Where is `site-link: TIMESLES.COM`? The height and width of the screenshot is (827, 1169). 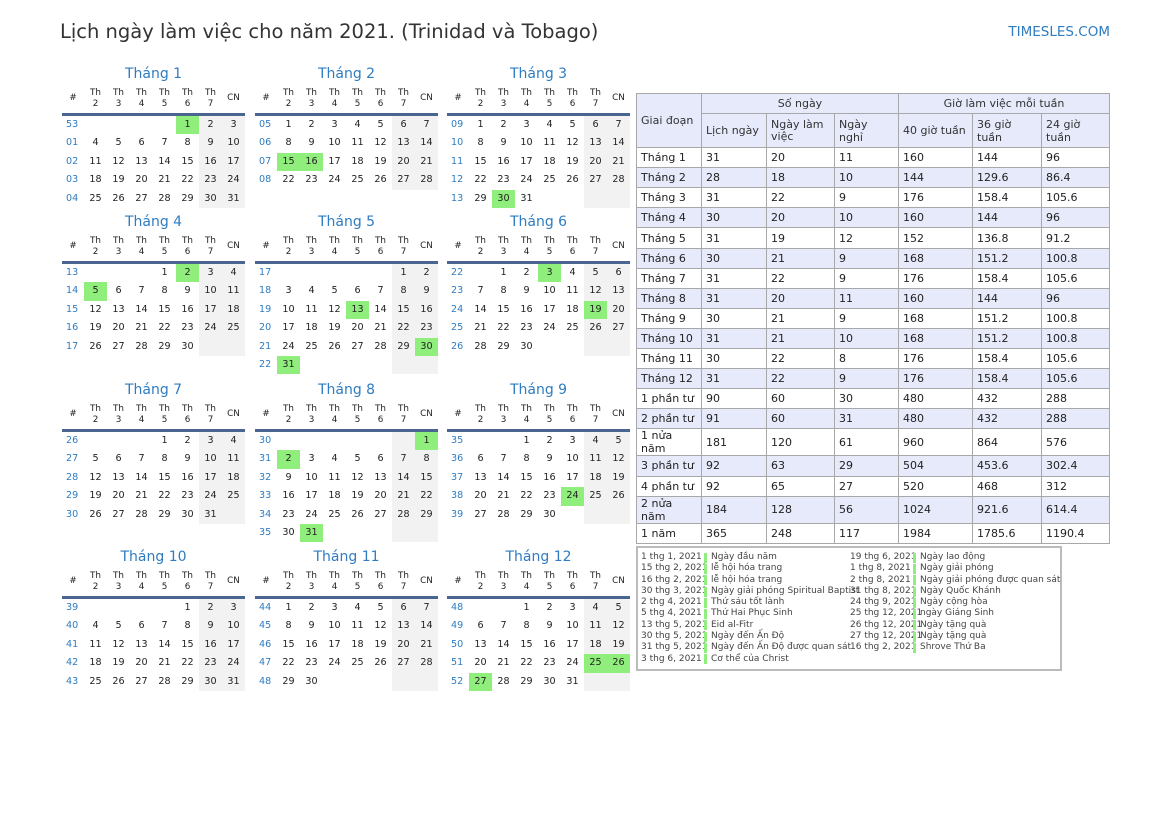 site-link: TIMESLES.COM is located at coordinates (1059, 32).